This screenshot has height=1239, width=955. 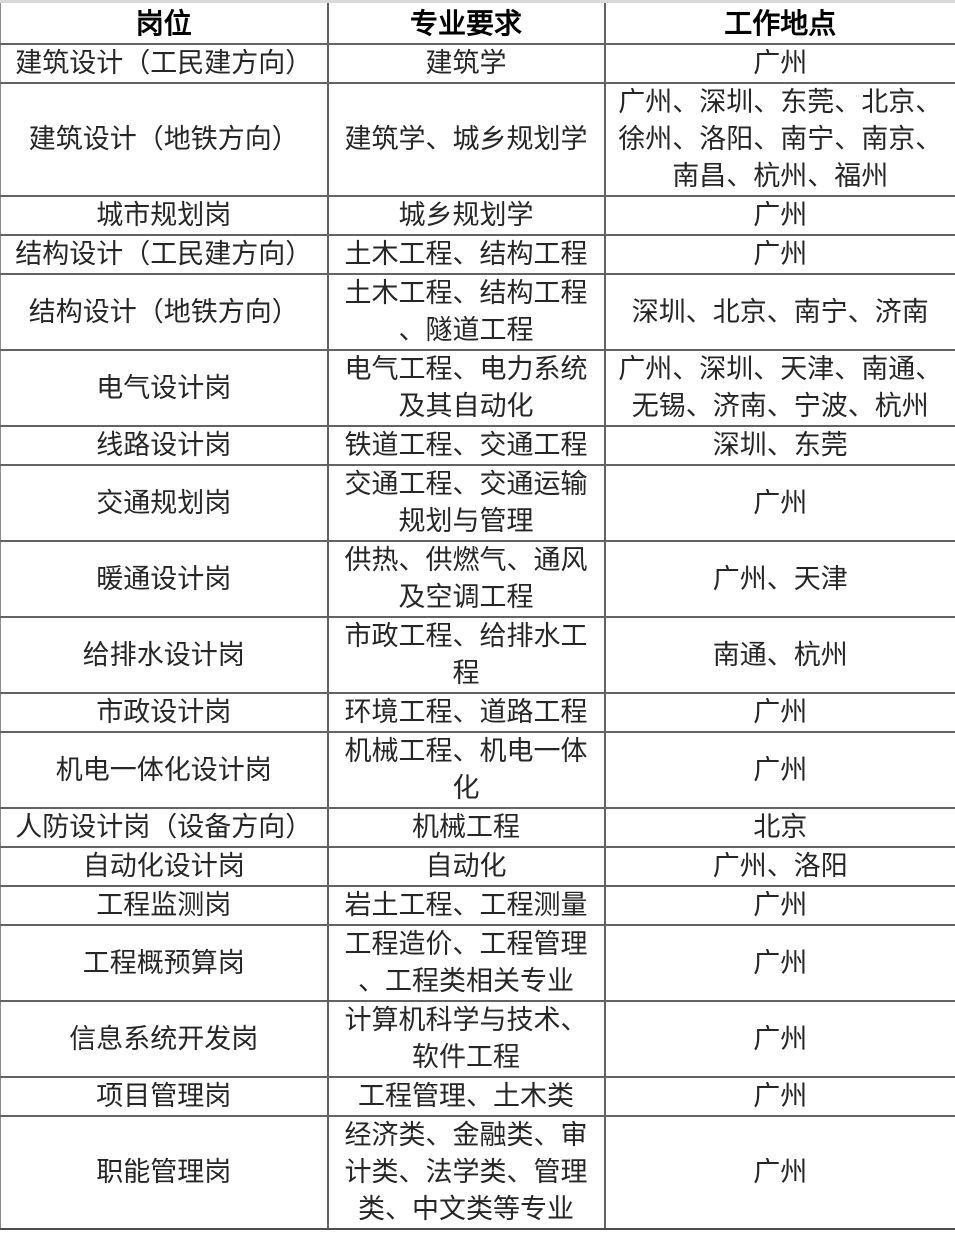 What do you see at coordinates (164, 1039) in the screenshot?
I see `cell-position: 信息系统开发岗` at bounding box center [164, 1039].